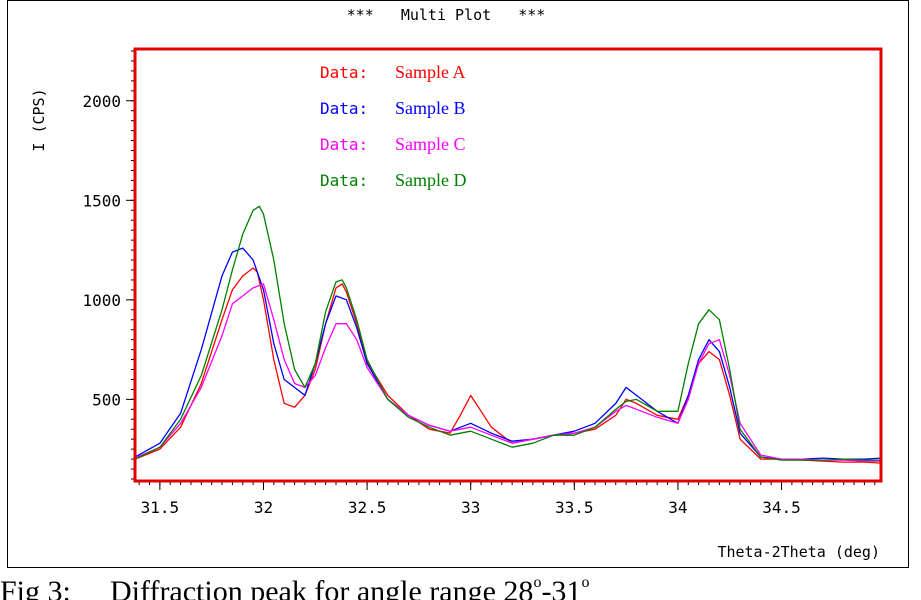 The height and width of the screenshot is (600, 921). Describe the element at coordinates (677, 507) in the screenshot. I see `x-tick-label: 34` at that location.